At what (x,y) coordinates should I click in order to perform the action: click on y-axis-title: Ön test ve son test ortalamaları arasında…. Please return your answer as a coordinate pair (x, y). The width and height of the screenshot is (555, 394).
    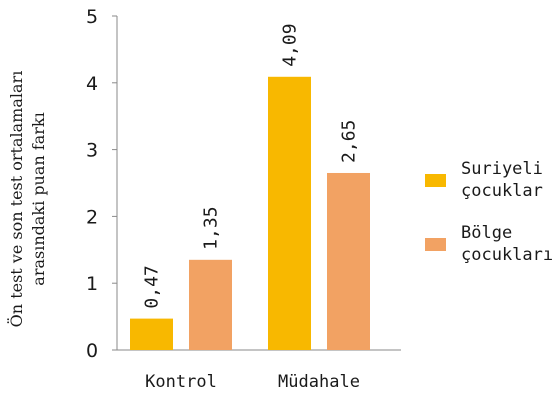
    Looking at the image, I should click on (27, 199).